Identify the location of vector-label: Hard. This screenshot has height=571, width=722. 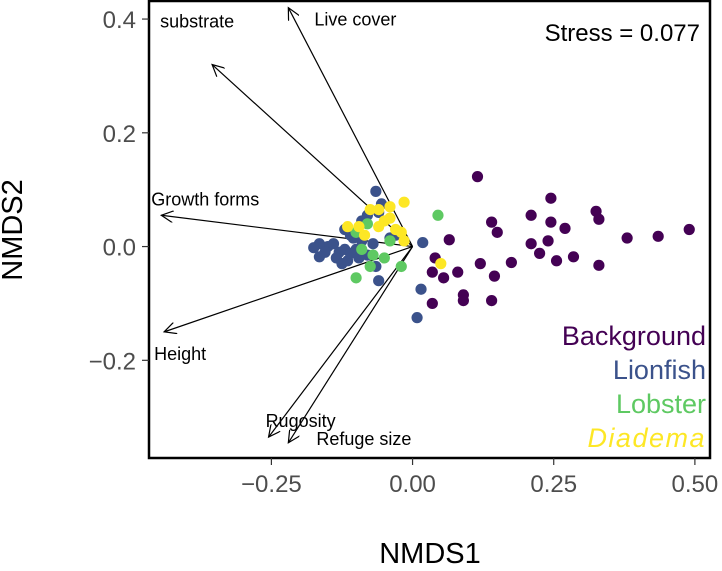
(179, 2).